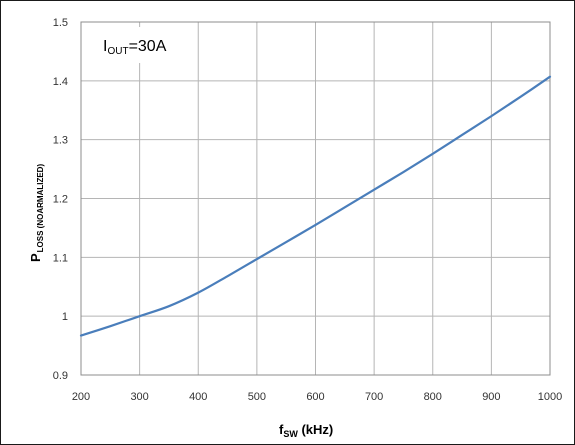 This screenshot has height=445, width=575. I want to click on y-tick-label: 1.1, so click(60, 258).